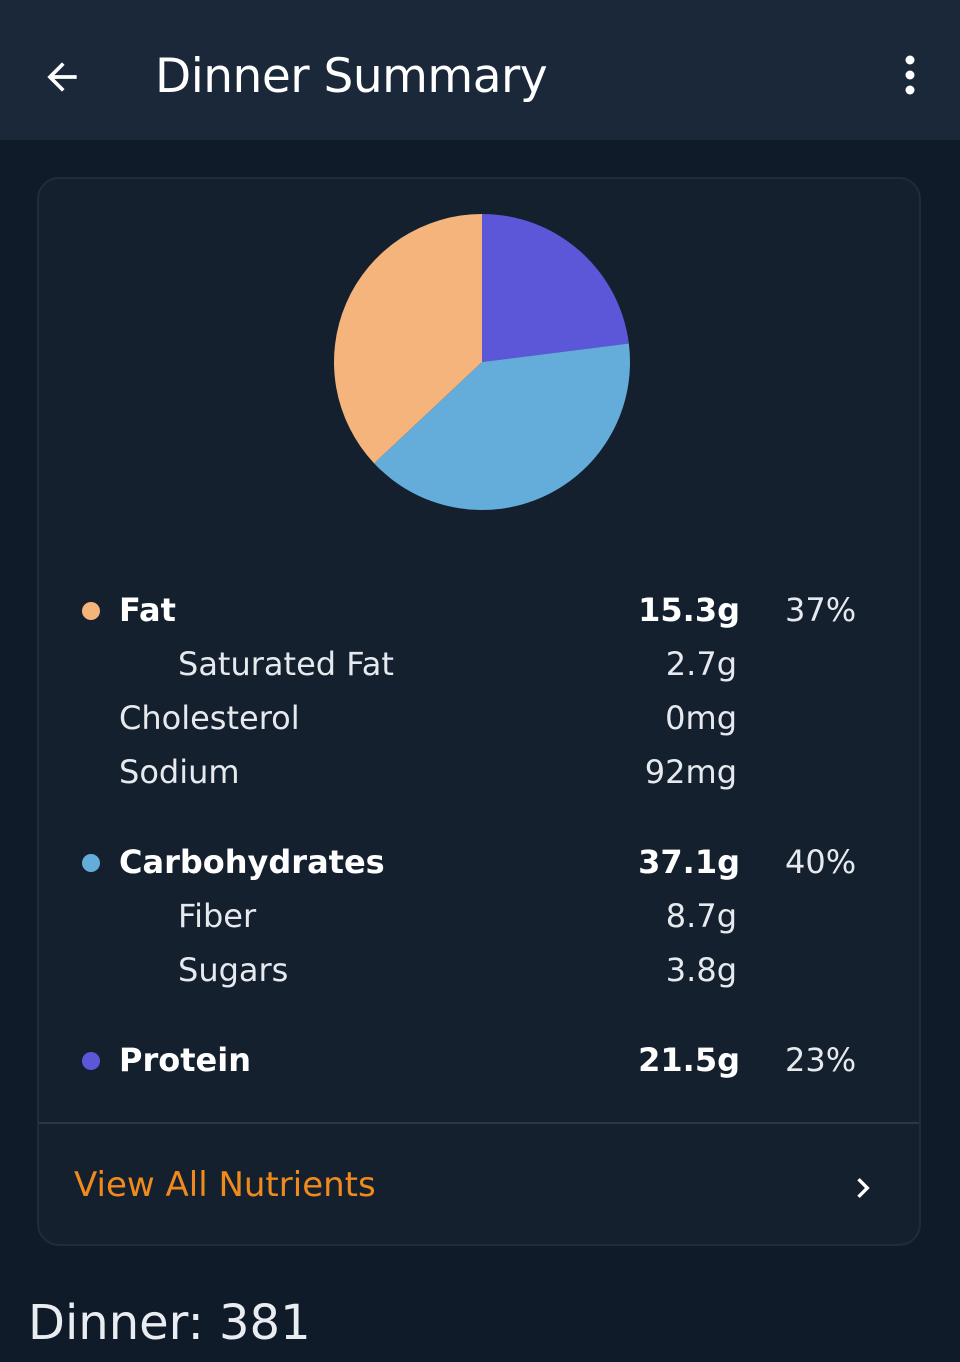 Image resolution: width=960 pixels, height=1362 pixels. I want to click on view-all-nutrients-label: View All Nutrients, so click(225, 1185).